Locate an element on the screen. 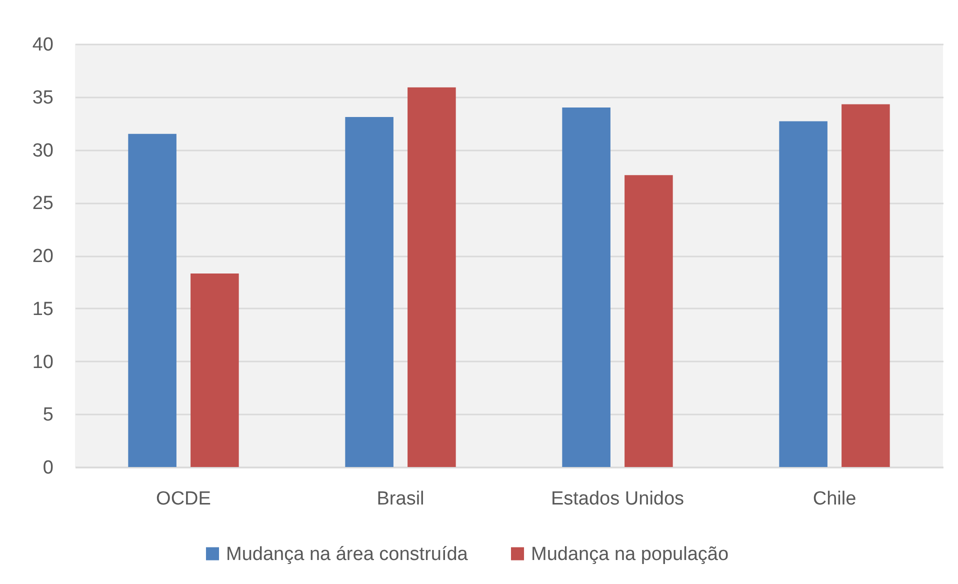 The image size is (958, 584). x-tick-label: Chile is located at coordinates (834, 499).